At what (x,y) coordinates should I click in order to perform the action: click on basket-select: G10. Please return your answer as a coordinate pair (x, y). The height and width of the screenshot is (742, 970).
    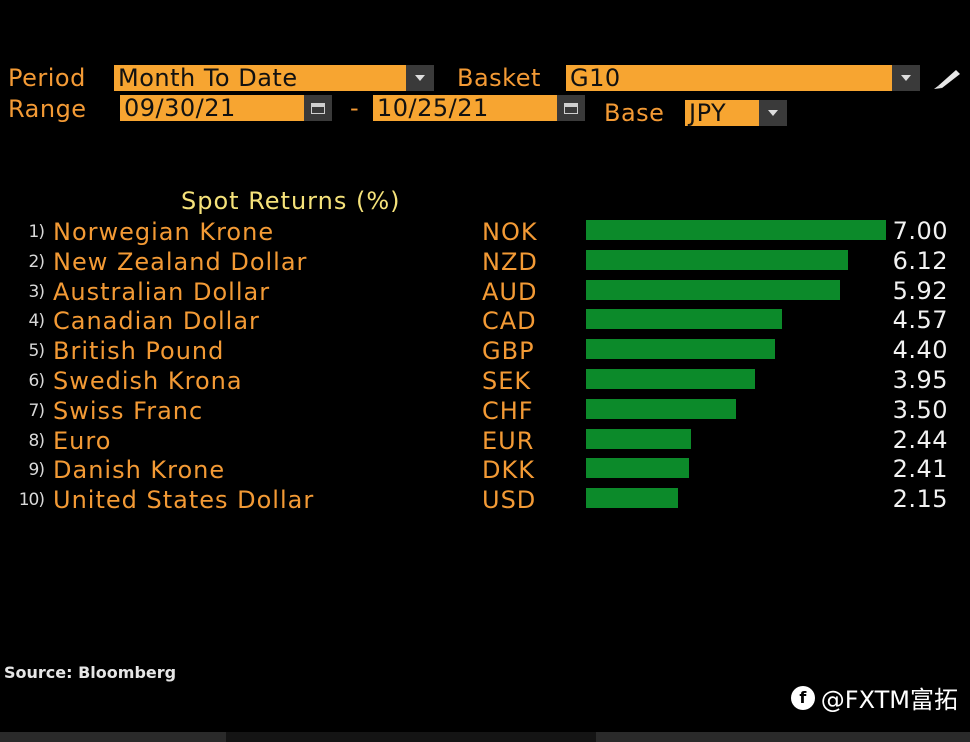
    Looking at the image, I should click on (729, 78).